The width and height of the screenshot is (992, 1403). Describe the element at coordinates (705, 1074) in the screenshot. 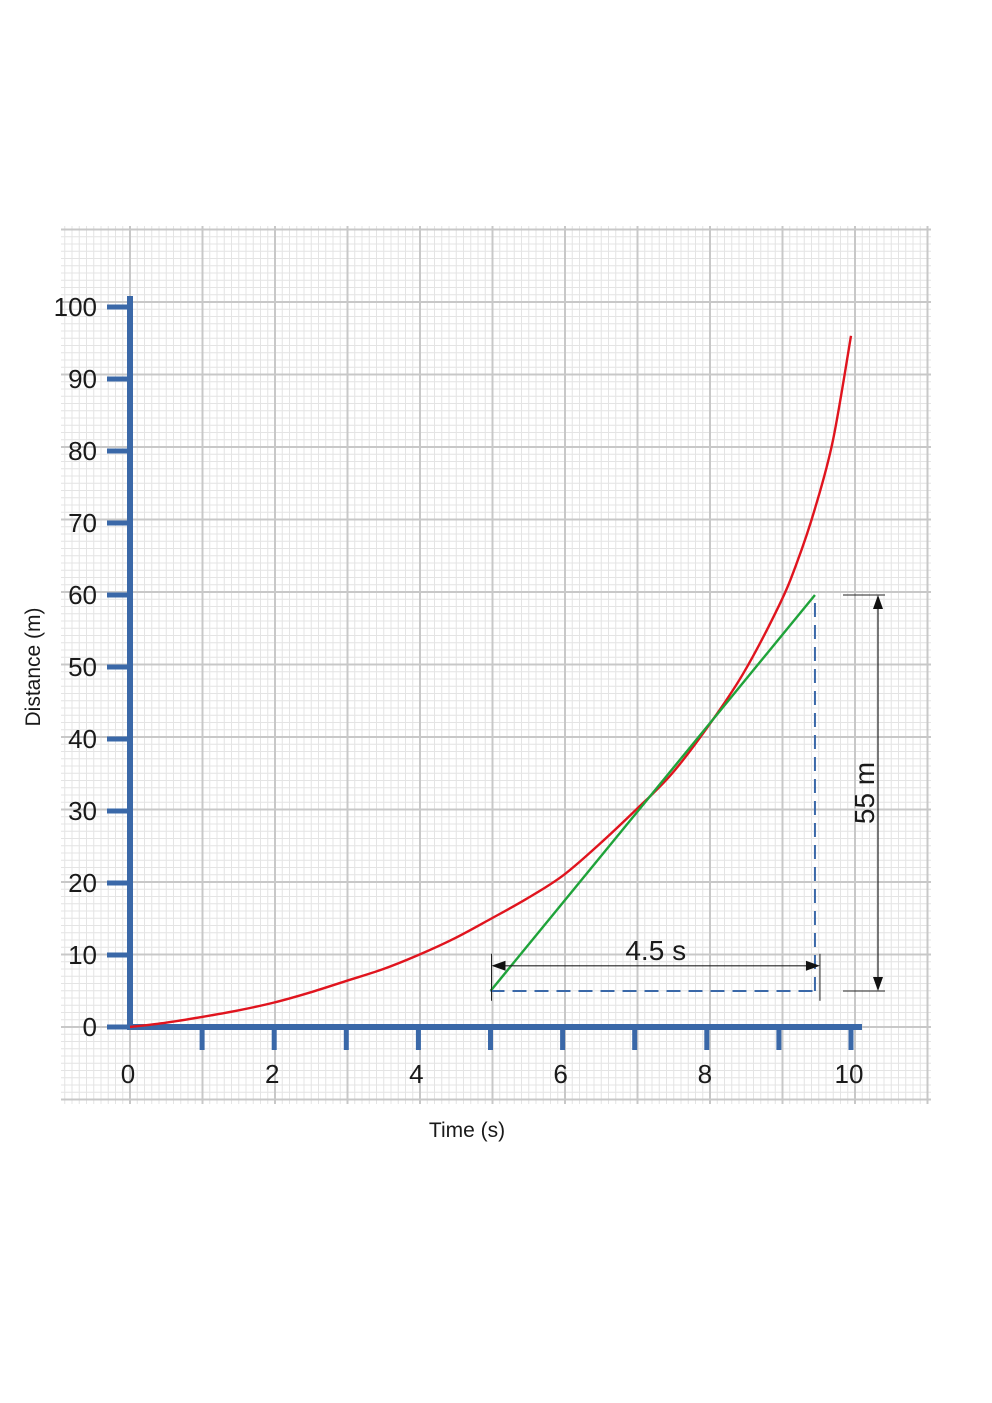

I see `x-tick-label: 8` at that location.